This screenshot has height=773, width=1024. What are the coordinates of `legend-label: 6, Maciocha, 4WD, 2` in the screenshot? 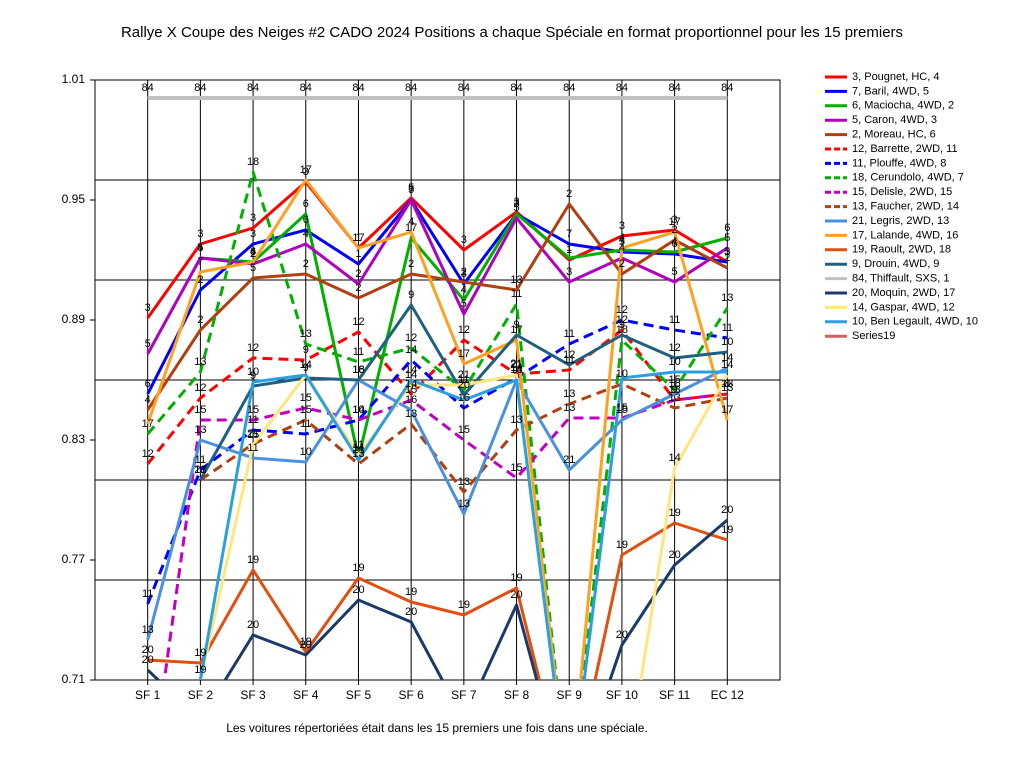 It's located at (903, 106).